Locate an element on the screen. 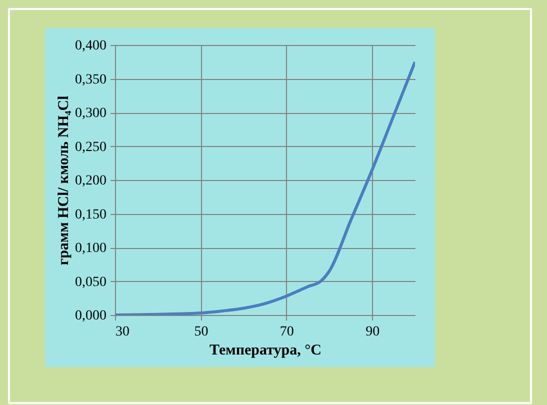  y-tick-label: 0,050 is located at coordinates (90, 282).